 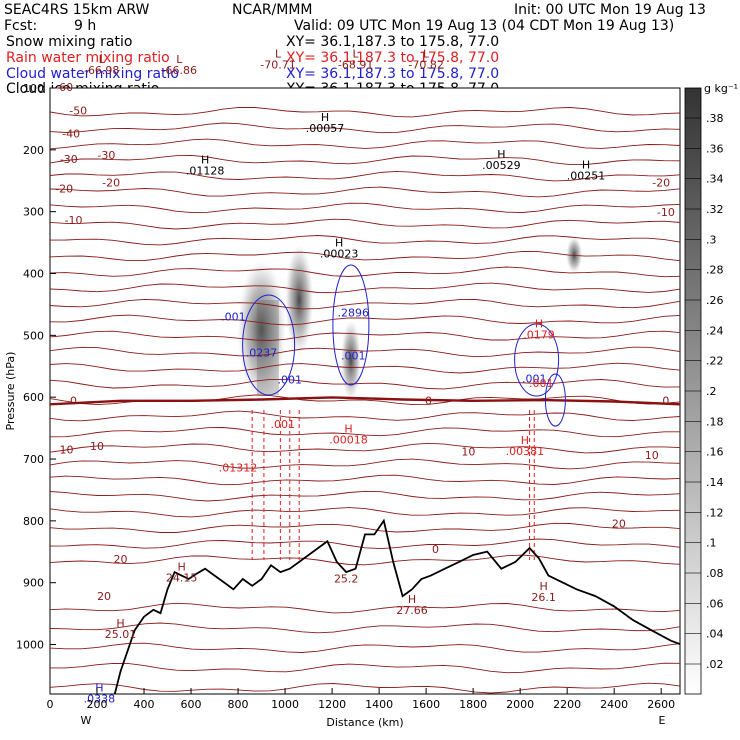 What do you see at coordinates (412, 599) in the screenshot?
I see `extremum-mark-25: H` at bounding box center [412, 599].